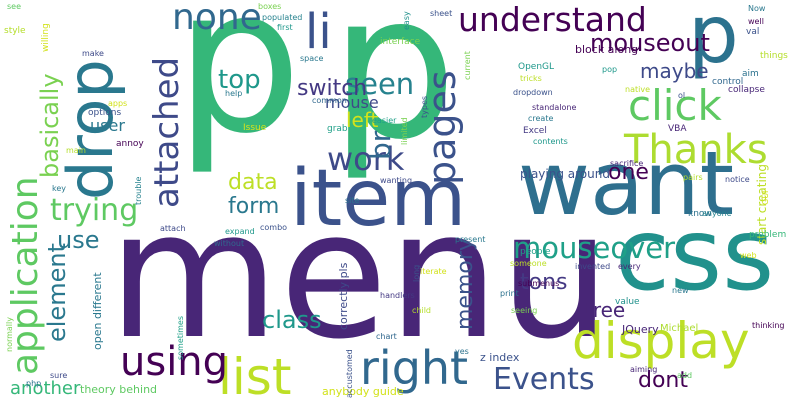  What do you see at coordinates (229, 243) in the screenshot?
I see `cloud-word: without` at bounding box center [229, 243].